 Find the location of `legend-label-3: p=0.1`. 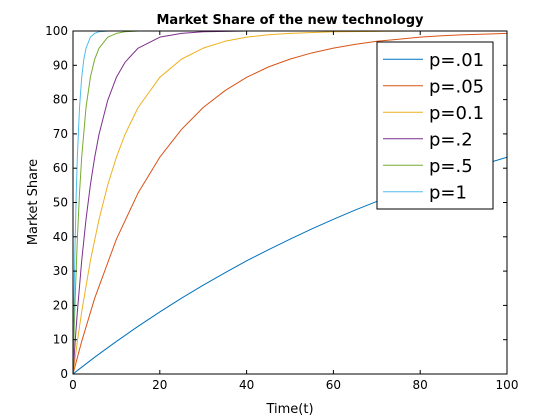

legend-label-3: p=0.1 is located at coordinates (456, 113).